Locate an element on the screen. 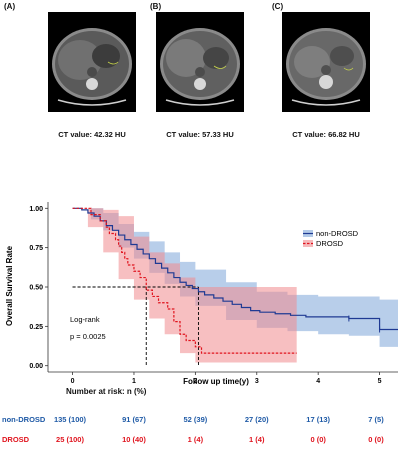  ct-image-a is located at coordinates (92, 62).